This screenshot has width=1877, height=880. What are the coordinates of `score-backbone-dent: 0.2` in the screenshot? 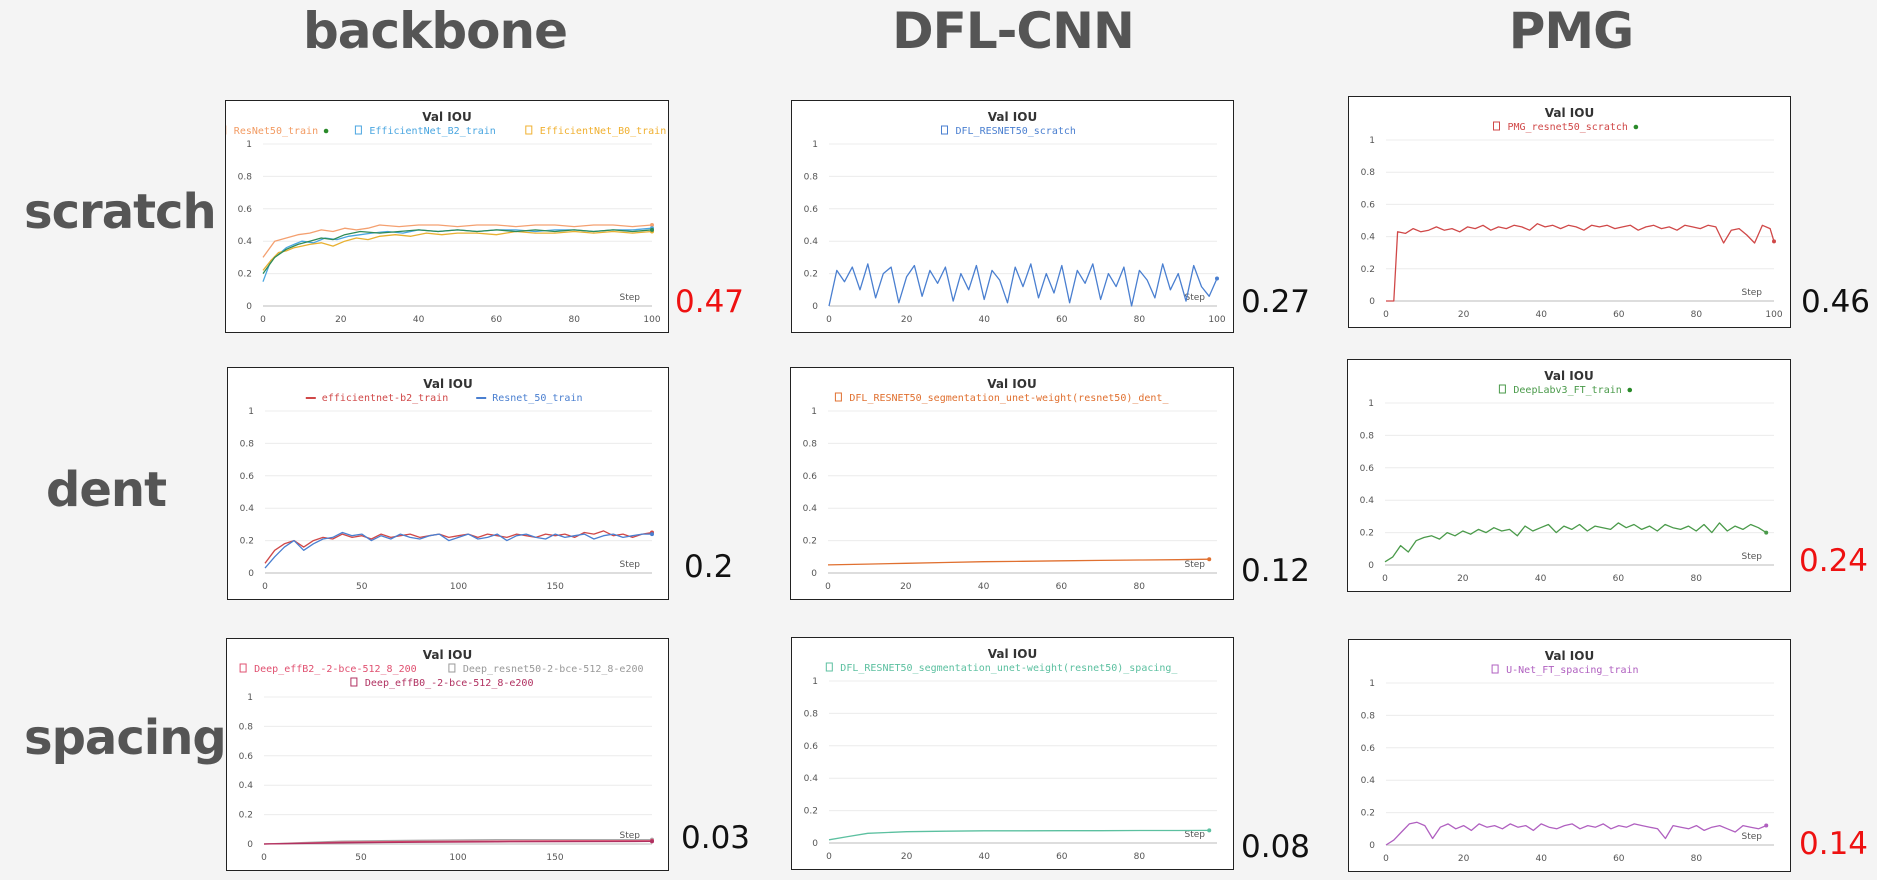 It's located at (709, 567).